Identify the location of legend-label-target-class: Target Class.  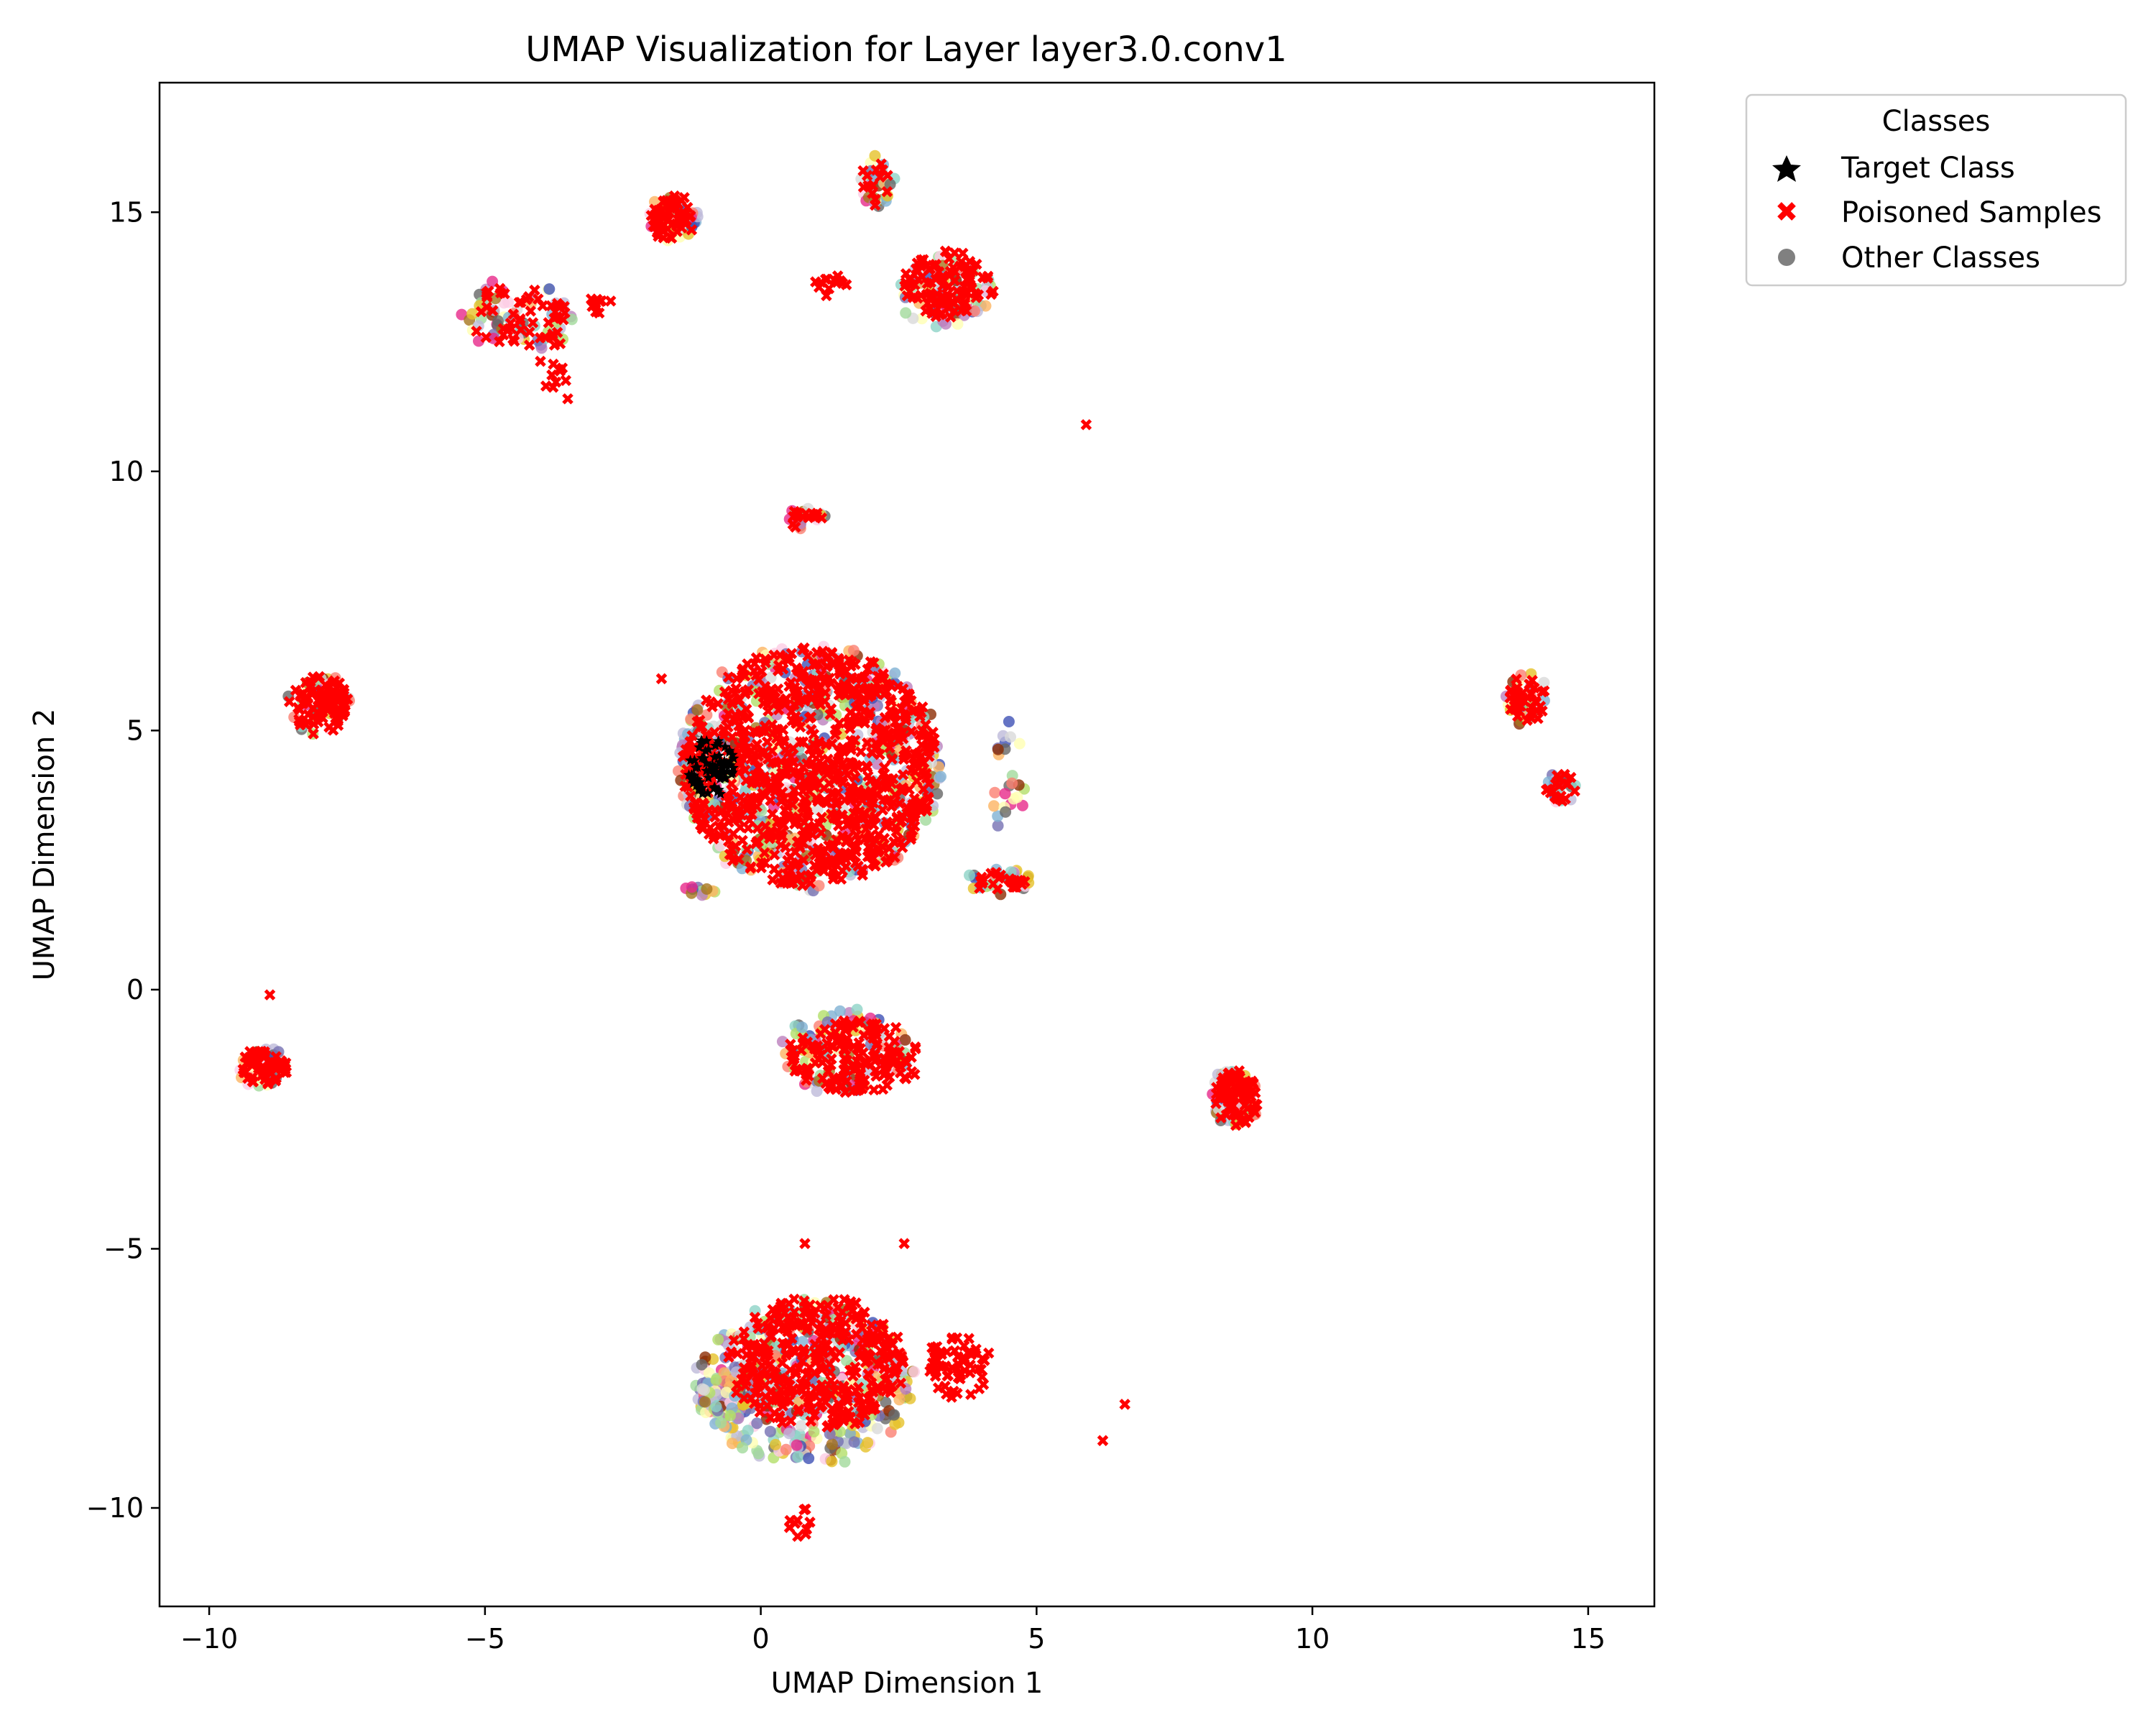
(1928, 168).